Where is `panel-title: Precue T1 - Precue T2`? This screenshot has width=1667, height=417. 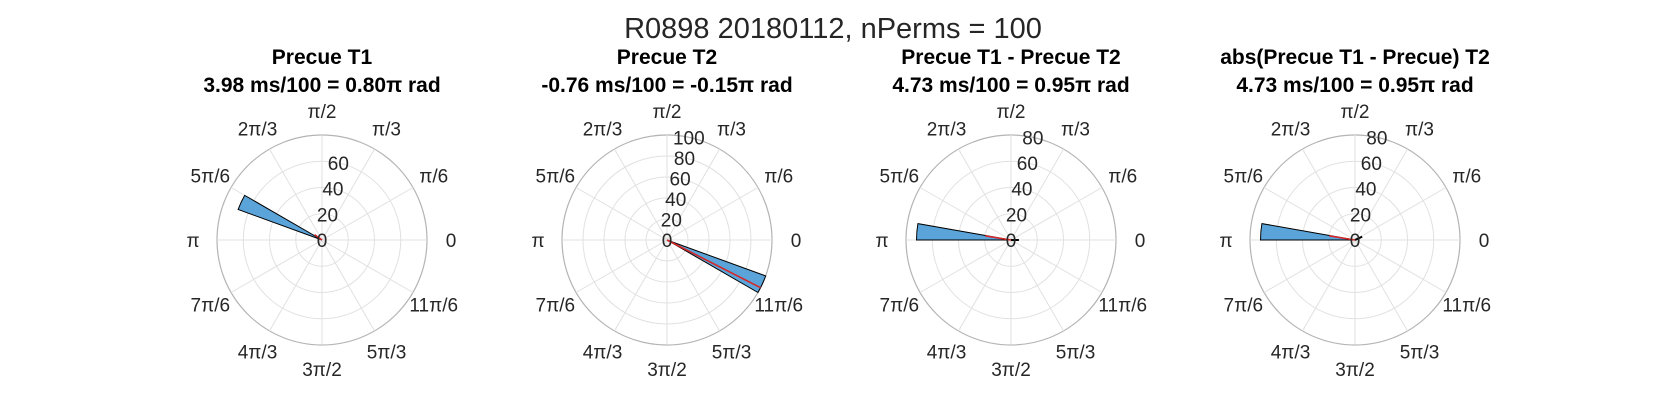
panel-title: Precue T1 - Precue T2 is located at coordinates (1010, 57).